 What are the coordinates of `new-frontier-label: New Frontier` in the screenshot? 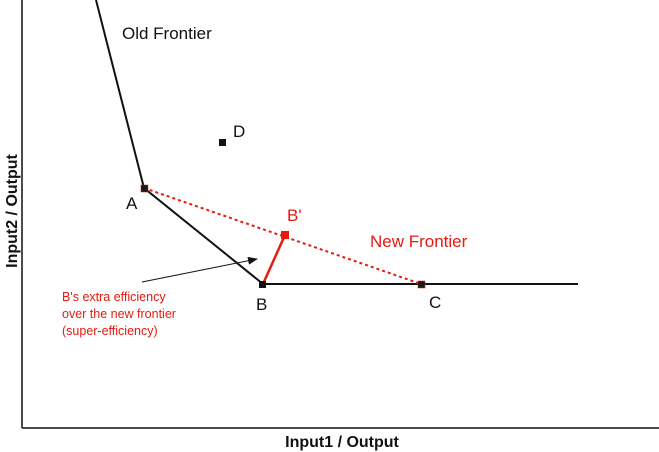 It's located at (419, 241).